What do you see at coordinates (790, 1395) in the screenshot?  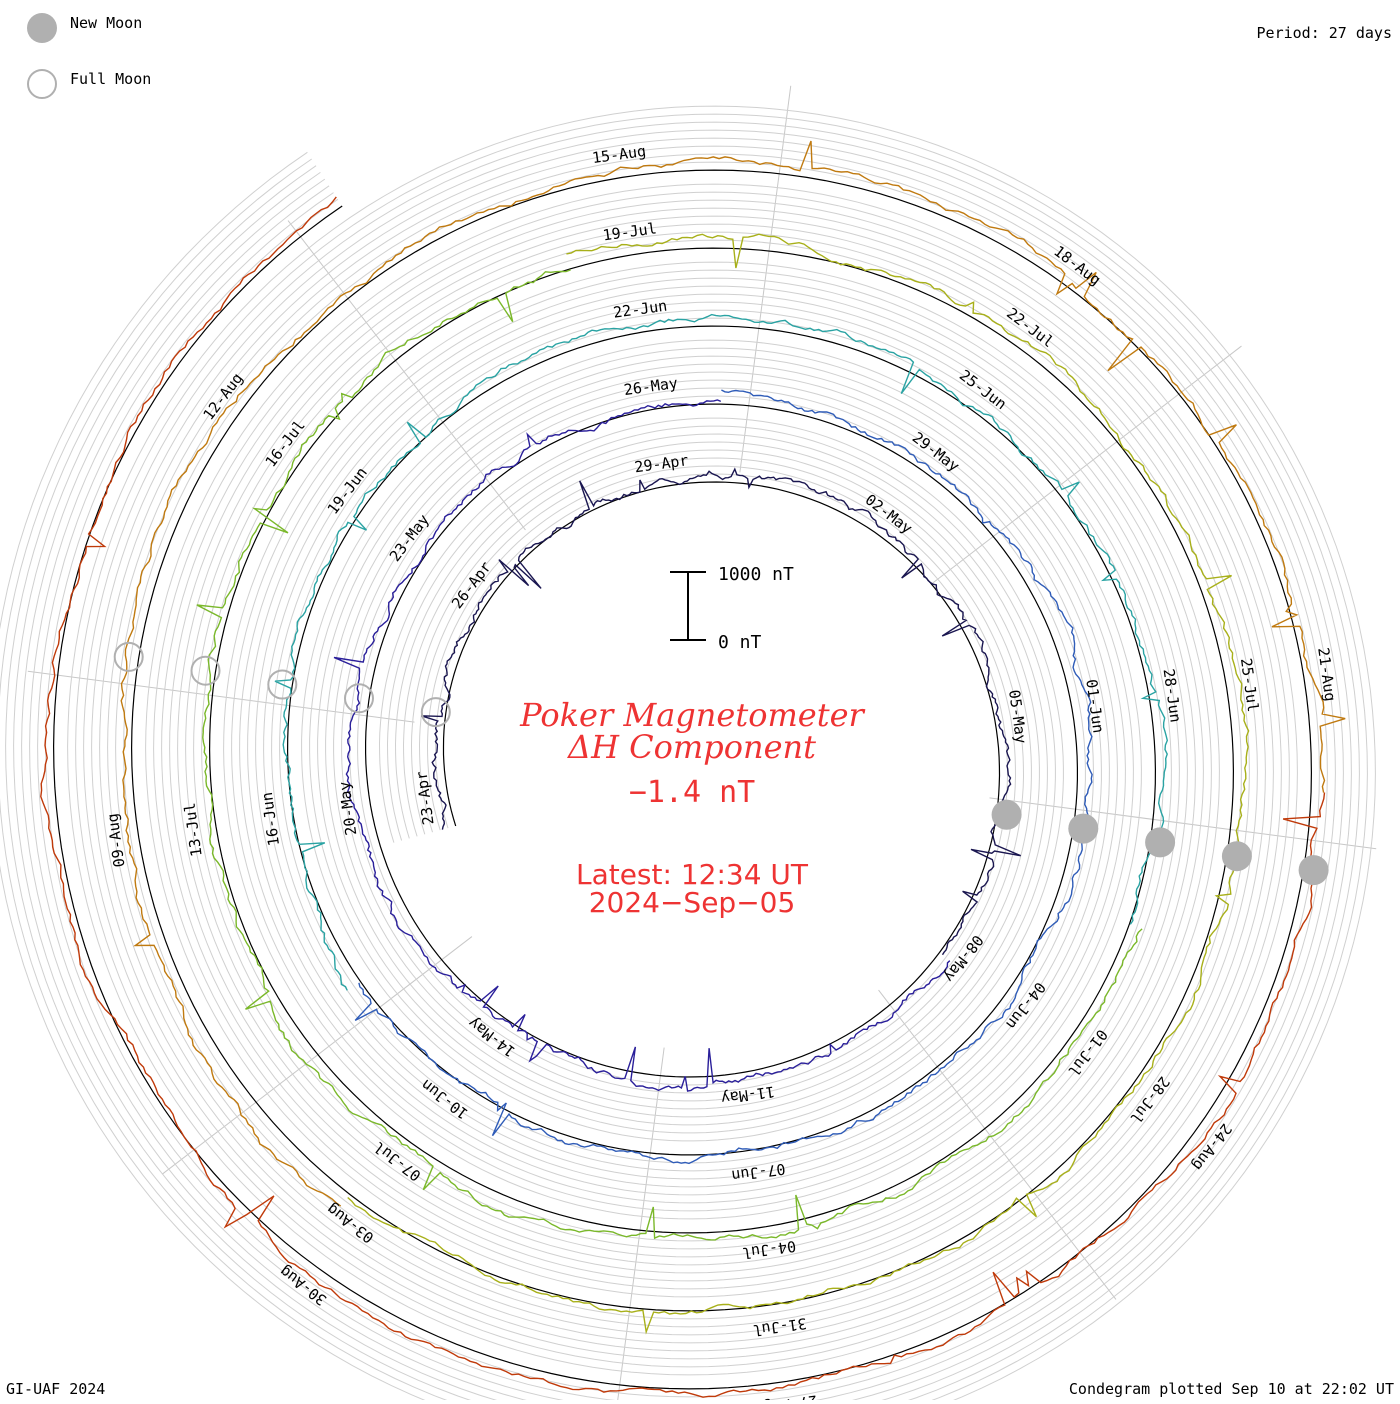 I see `date-label: 27-Aug` at bounding box center [790, 1395].